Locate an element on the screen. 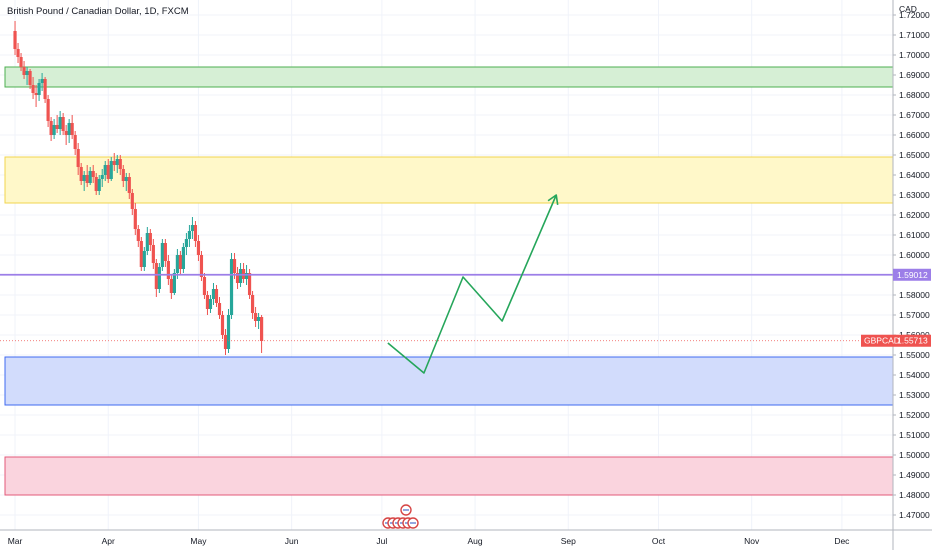 The image size is (932, 550). yellow-zone is located at coordinates (449, 180).